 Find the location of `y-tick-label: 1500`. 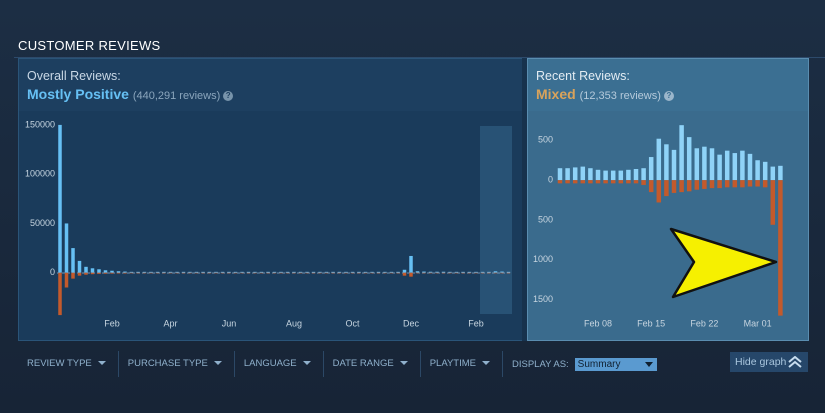

y-tick-label: 1500 is located at coordinates (543, 299).